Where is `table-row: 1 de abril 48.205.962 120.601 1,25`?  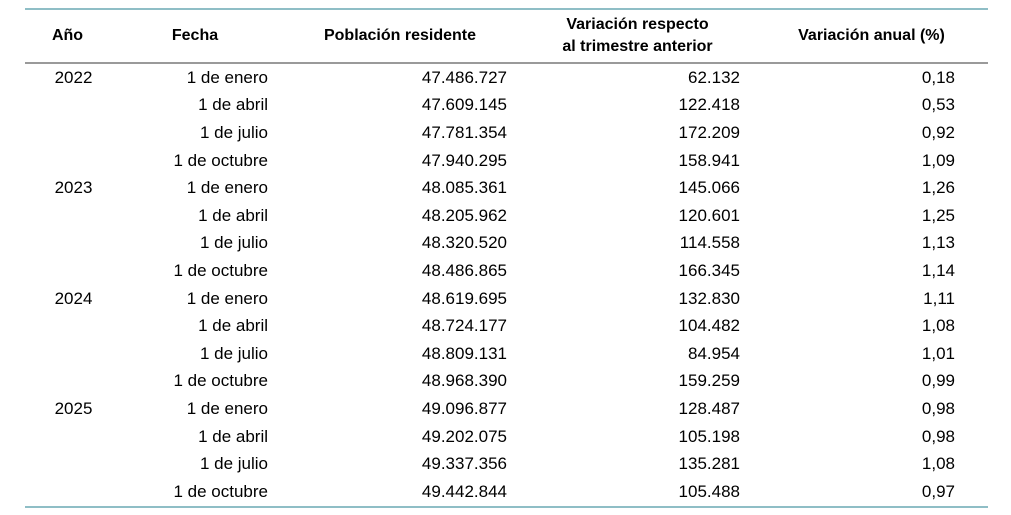 table-row: 1 de abril 48.205.962 120.601 1,25 is located at coordinates (506, 216).